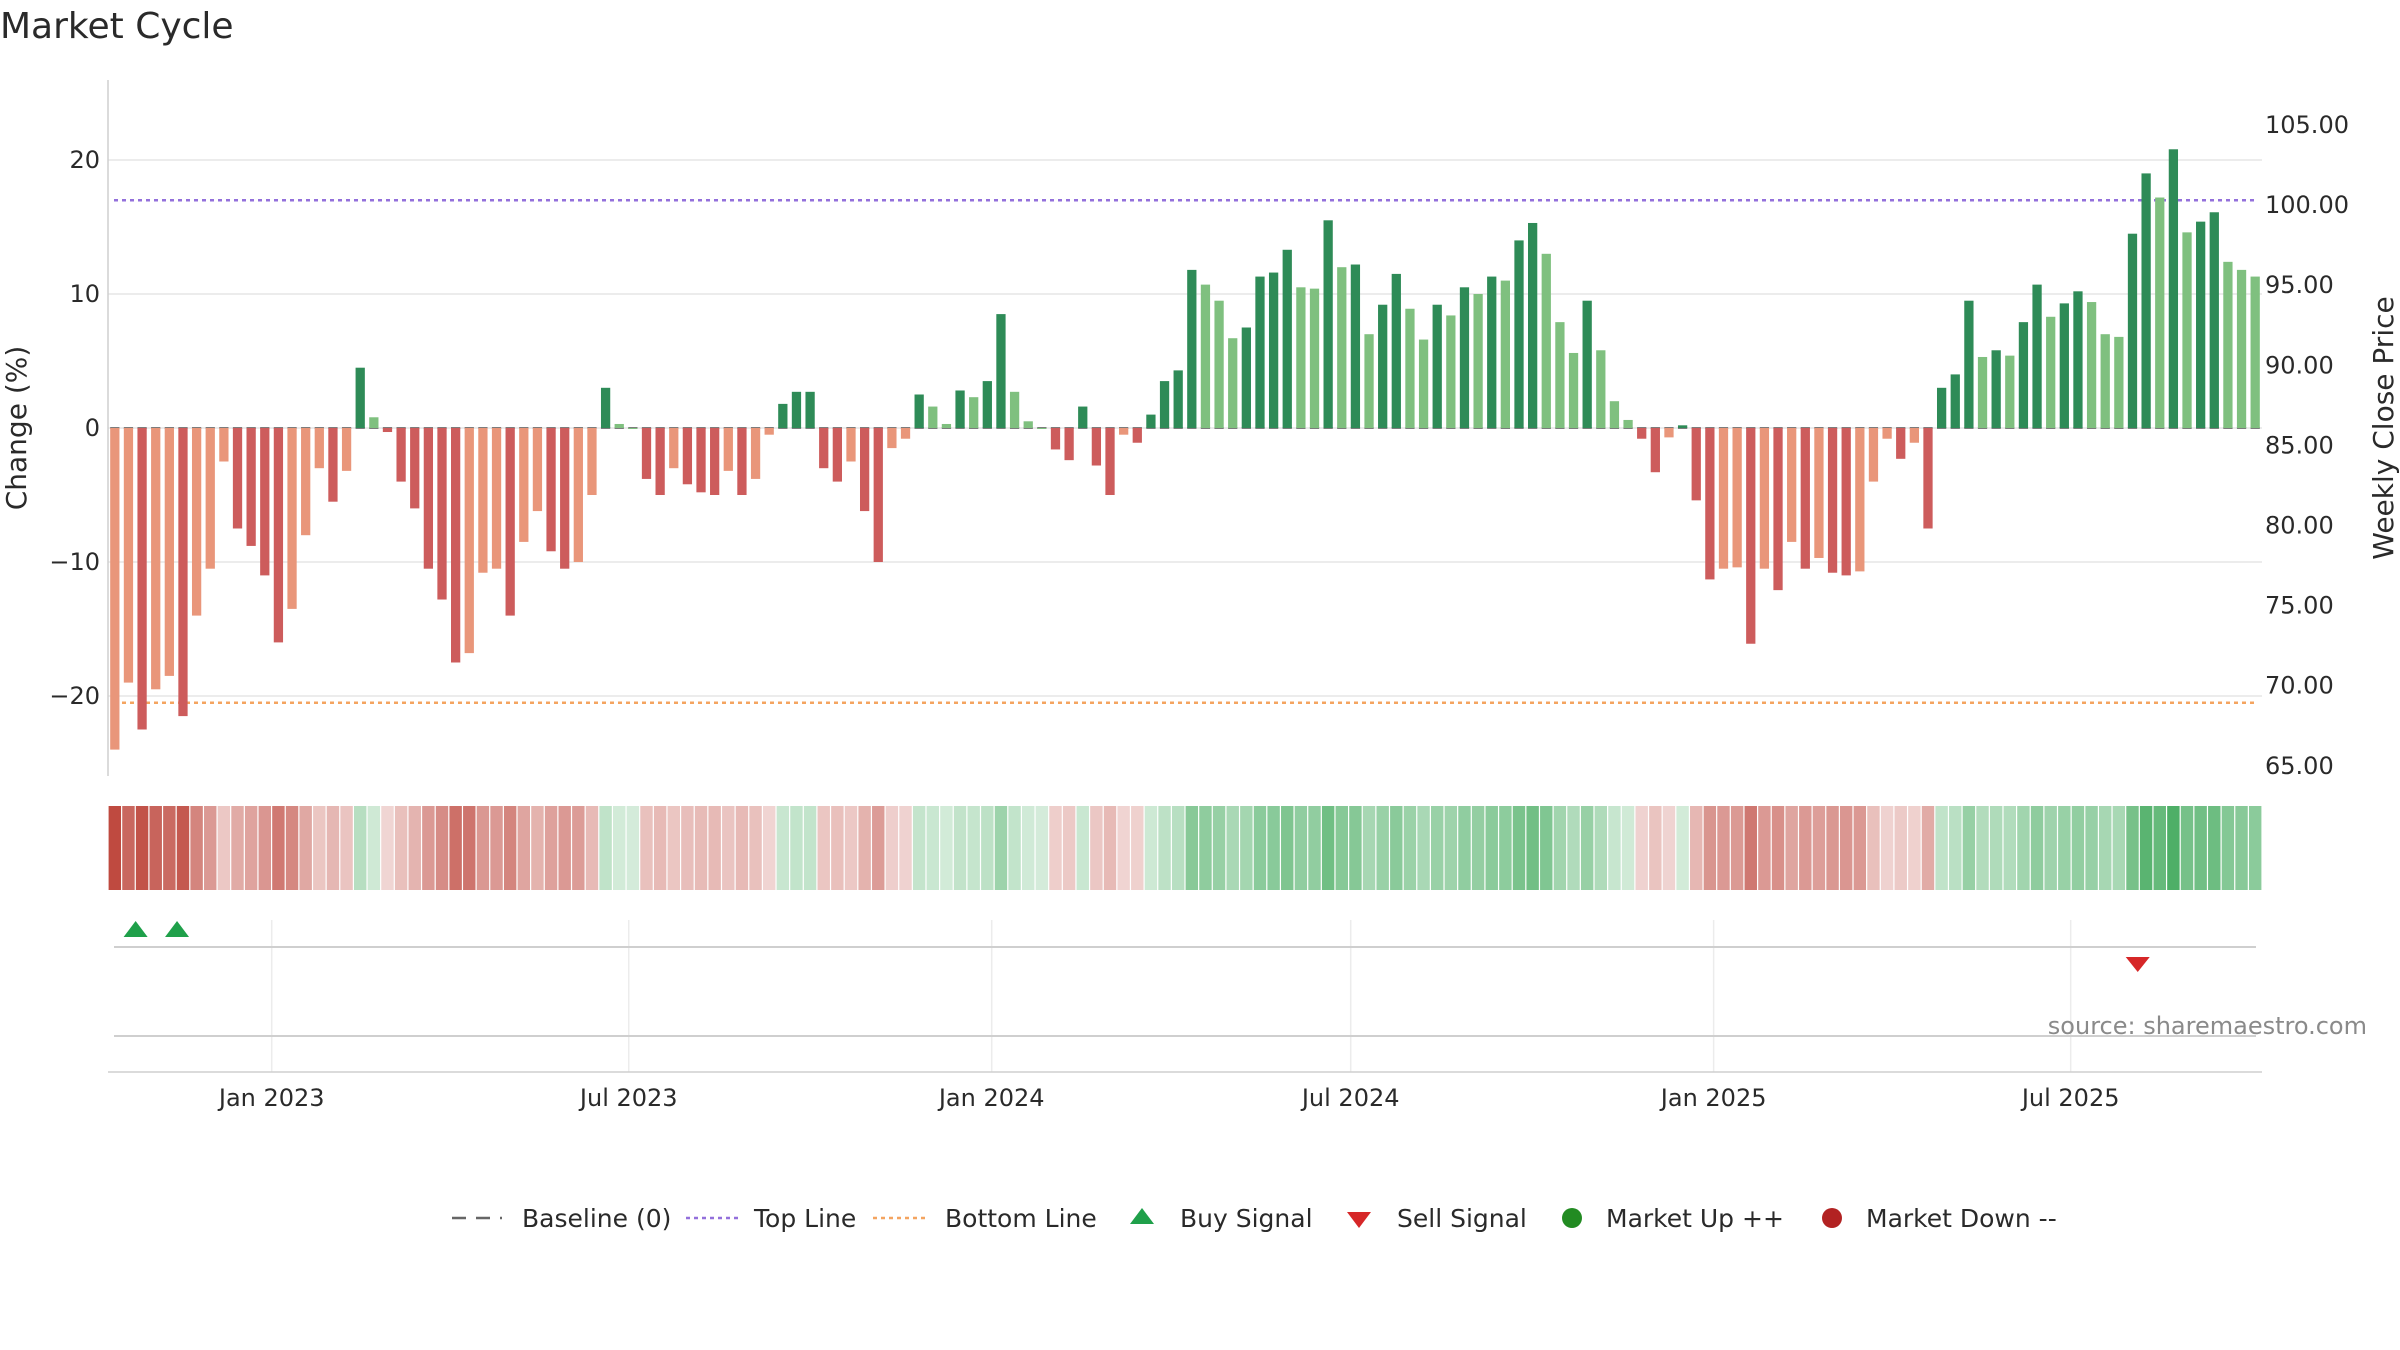  I want to click on y-tick-label-right: 80.00, so click(2299, 526).